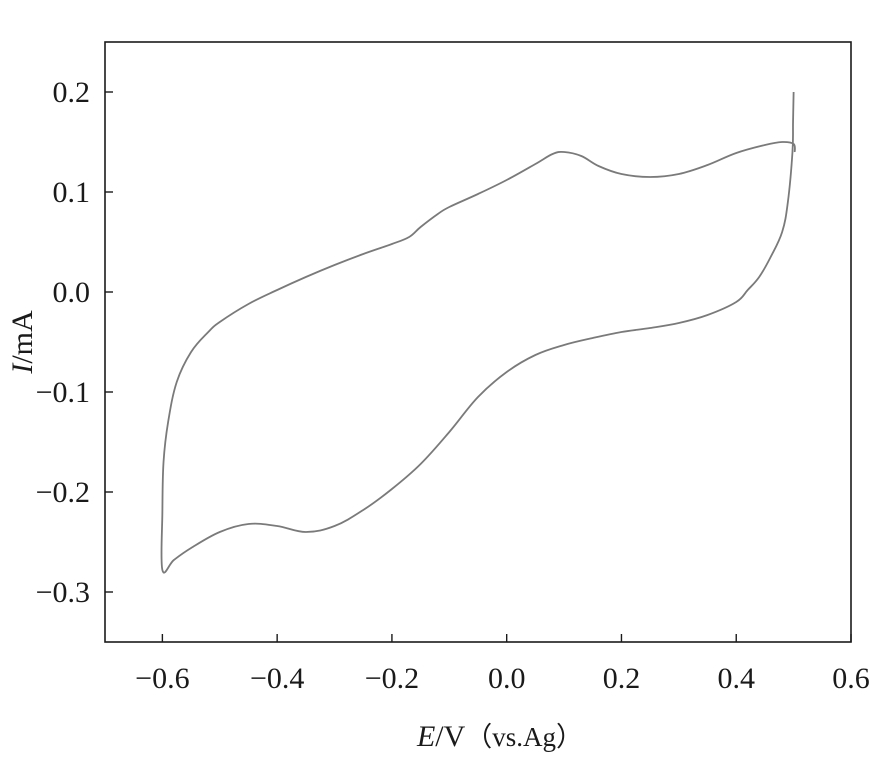 The height and width of the screenshot is (762, 896). Describe the element at coordinates (109, 342) in the screenshot. I see `y-axis-ticks` at that location.